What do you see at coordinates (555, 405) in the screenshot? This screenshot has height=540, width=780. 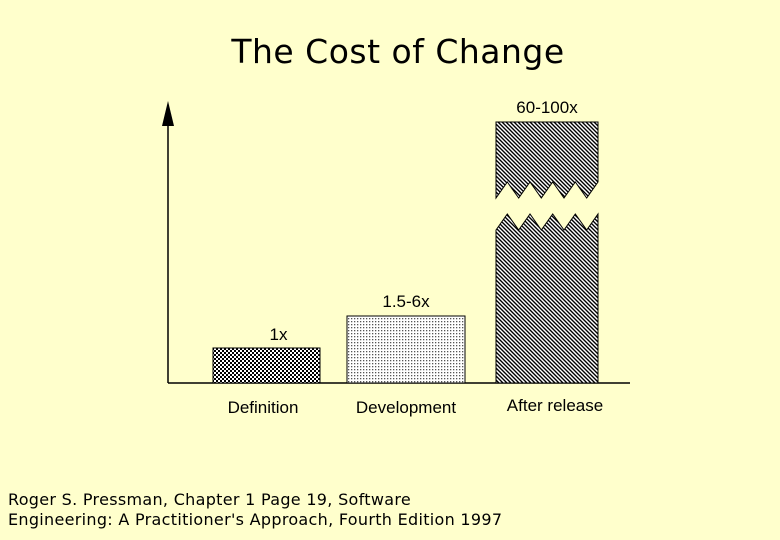 I see `category-label-after-release: After release` at bounding box center [555, 405].